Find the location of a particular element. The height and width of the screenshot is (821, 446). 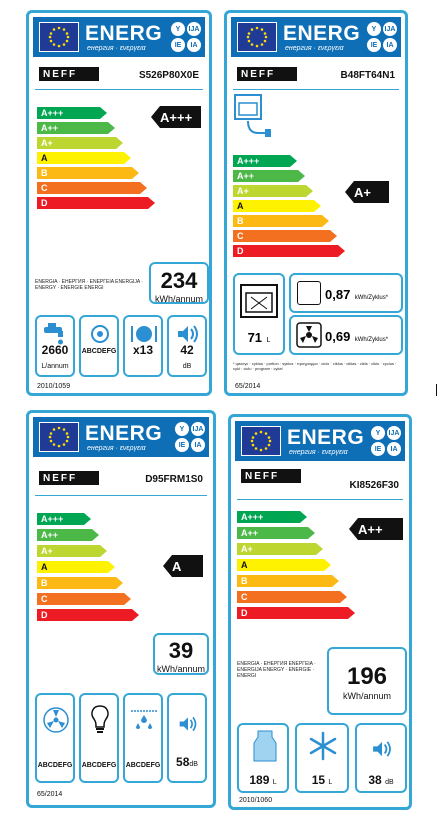

volume-value: 71 L is located at coordinates (259, 337).